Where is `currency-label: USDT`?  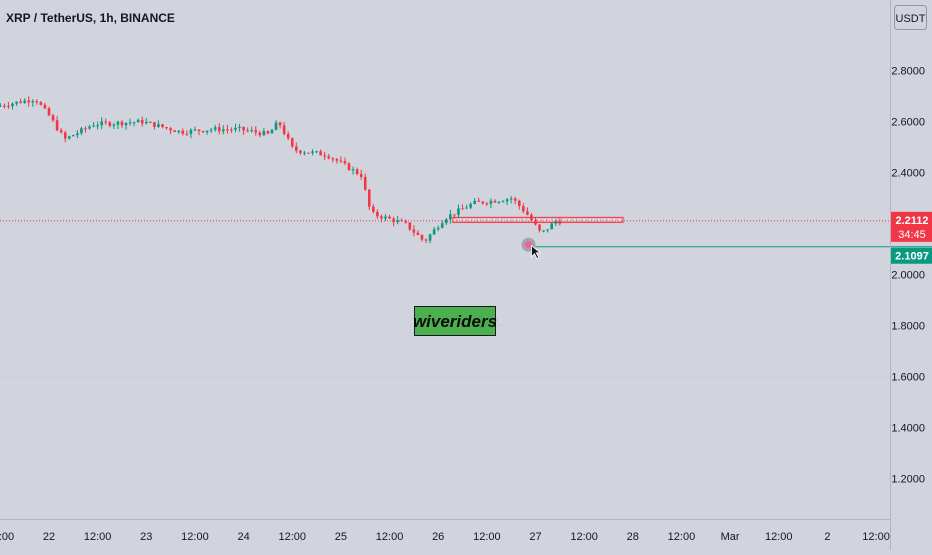 currency-label: USDT is located at coordinates (911, 19).